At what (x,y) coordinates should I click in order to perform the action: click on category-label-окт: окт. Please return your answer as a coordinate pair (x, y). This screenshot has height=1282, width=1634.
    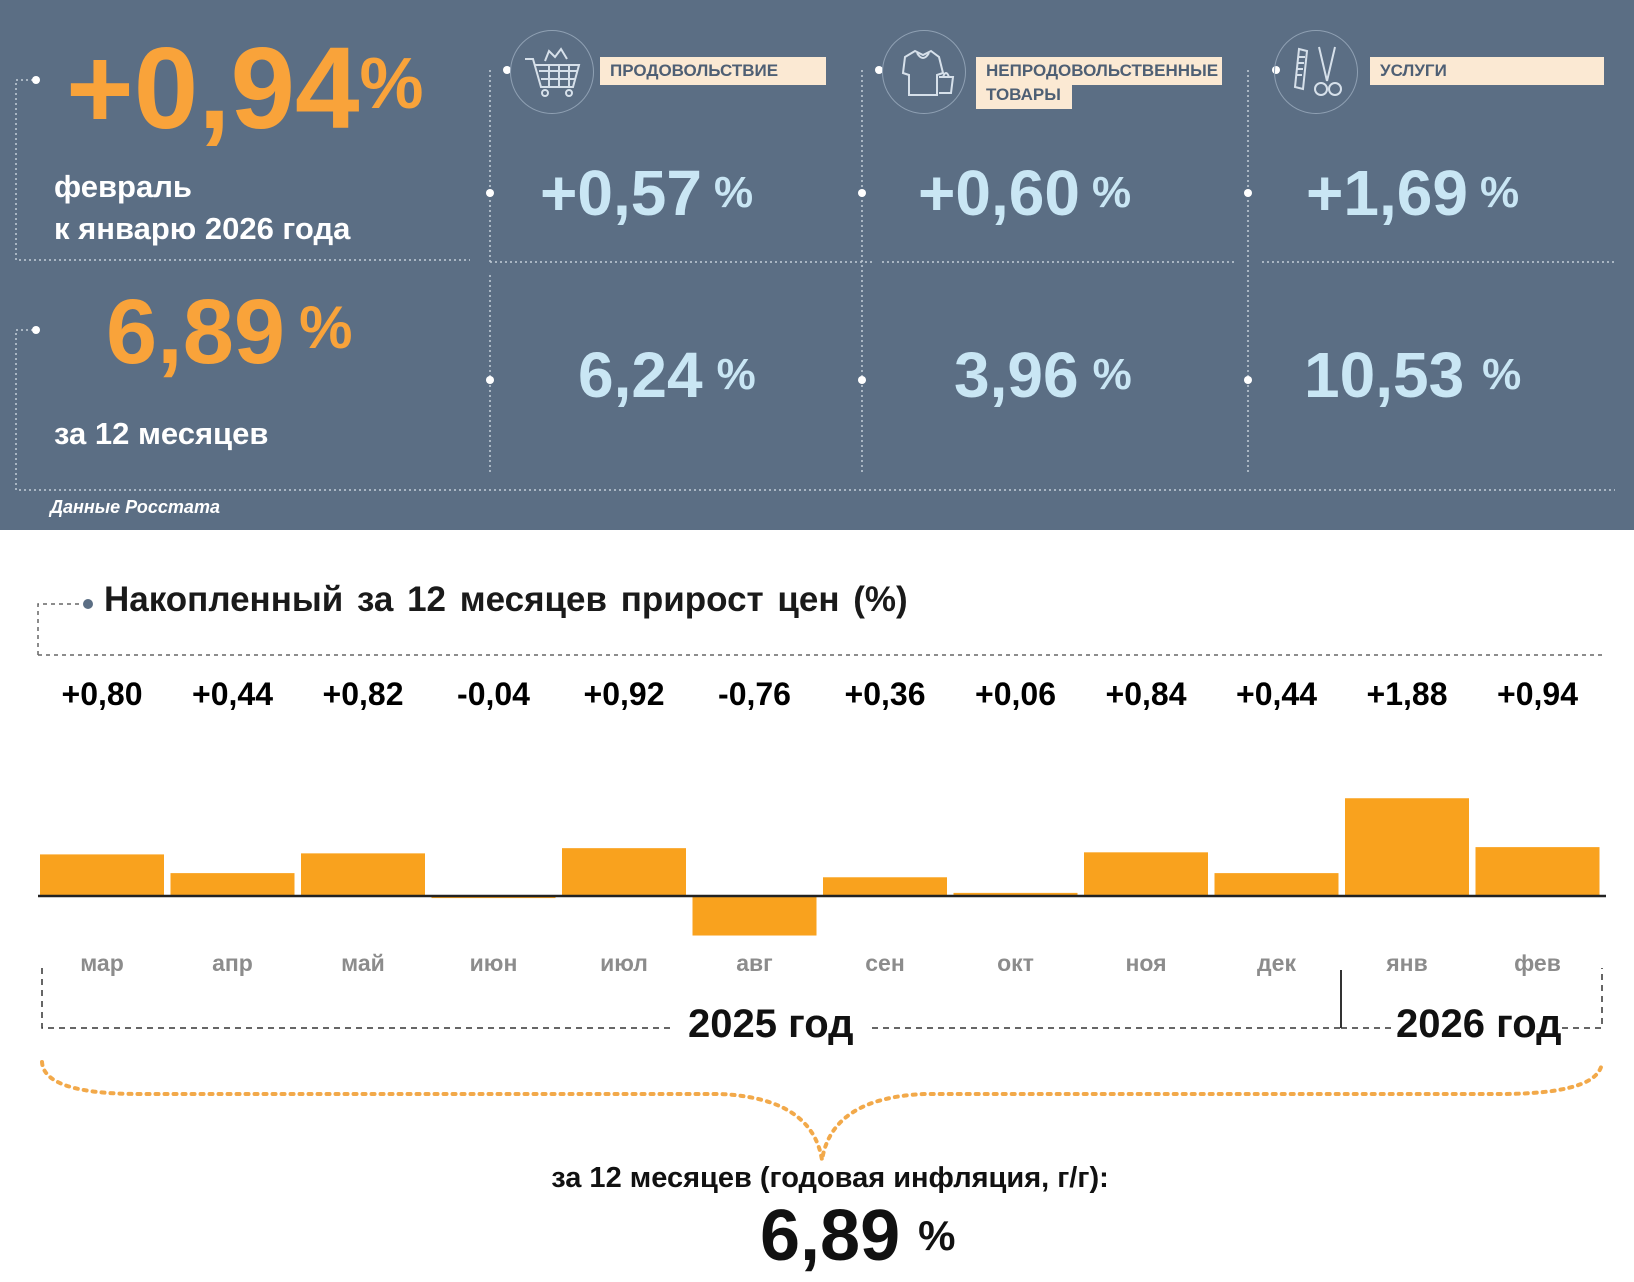
    Looking at the image, I should click on (1015, 963).